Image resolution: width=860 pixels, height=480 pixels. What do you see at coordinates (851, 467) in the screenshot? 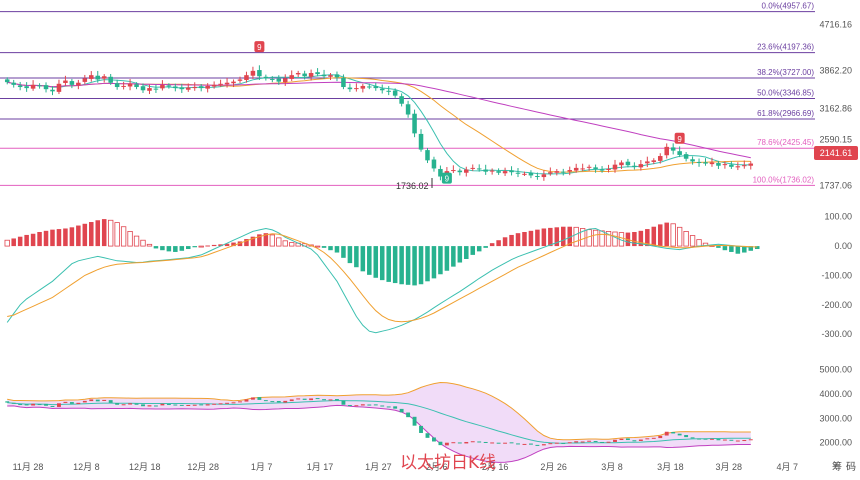
I see `side-button-chip-2: 码` at bounding box center [851, 467].